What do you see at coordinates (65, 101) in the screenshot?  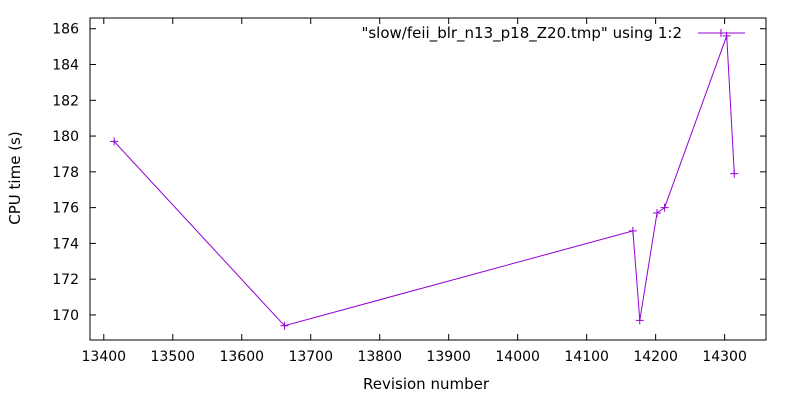 I see `y-tick-label: 182` at bounding box center [65, 101].